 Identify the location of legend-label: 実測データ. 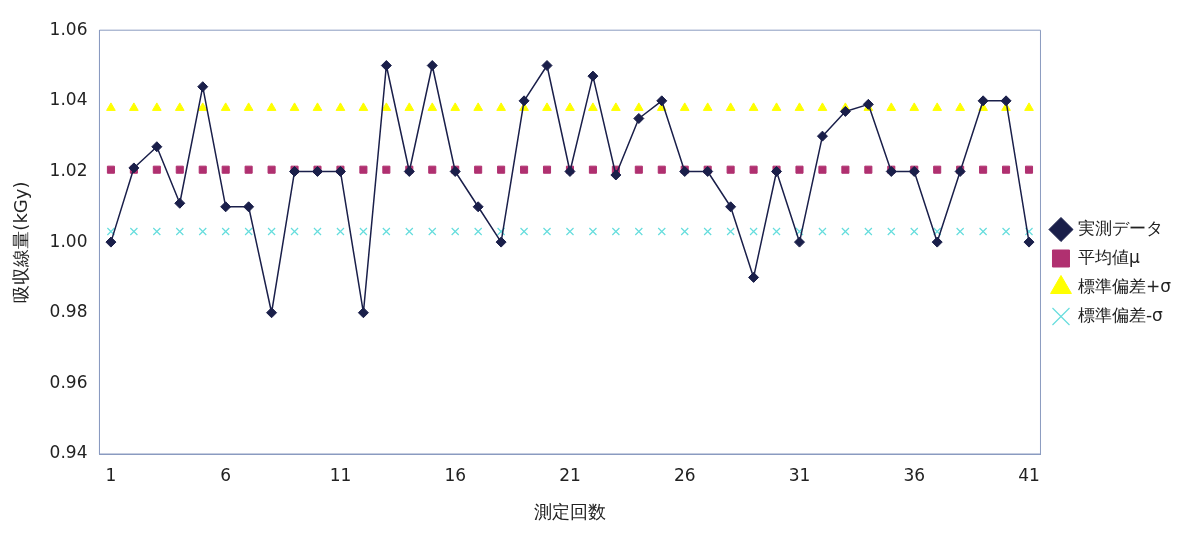
(1120, 227).